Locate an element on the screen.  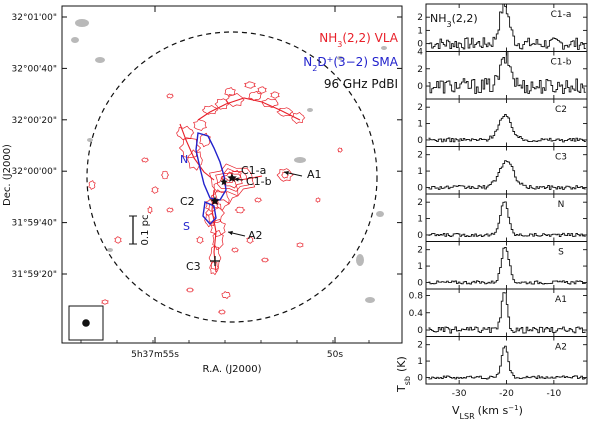
spectrum-panel-c1-b: 0 2 4 C1-b is located at coordinates (502, 74).